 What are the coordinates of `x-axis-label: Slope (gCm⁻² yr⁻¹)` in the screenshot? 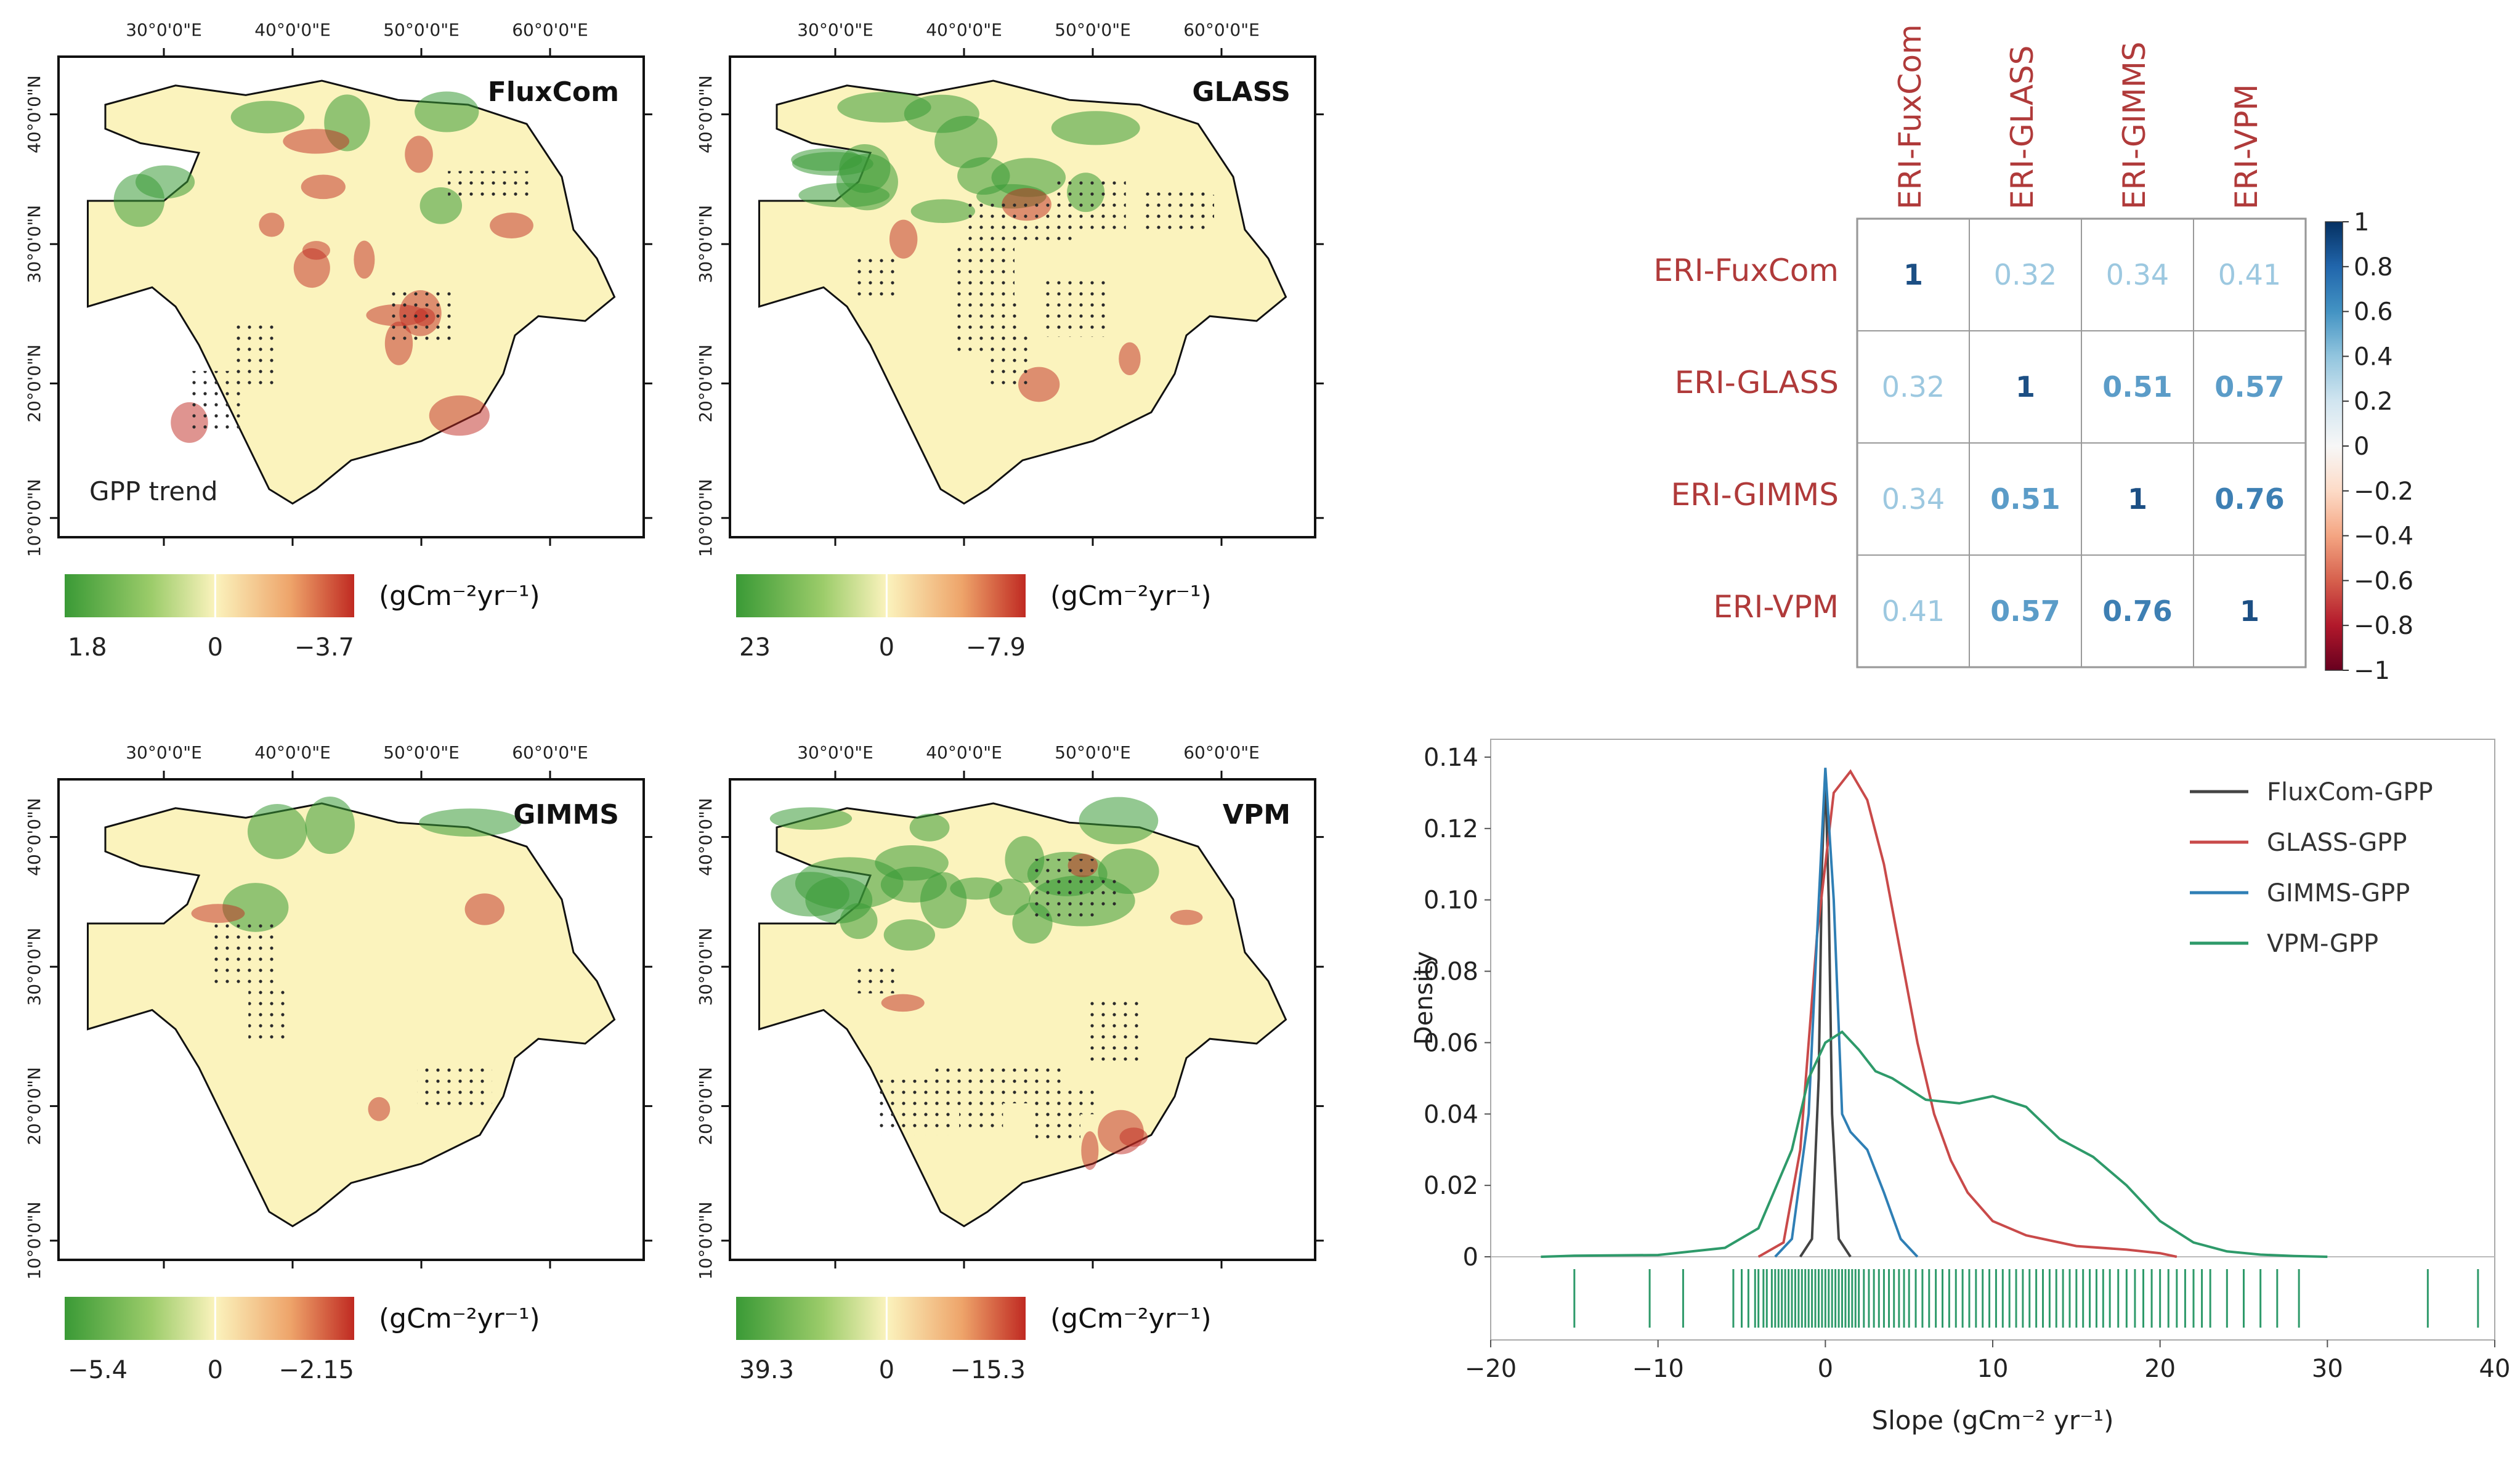 It's located at (1992, 1420).